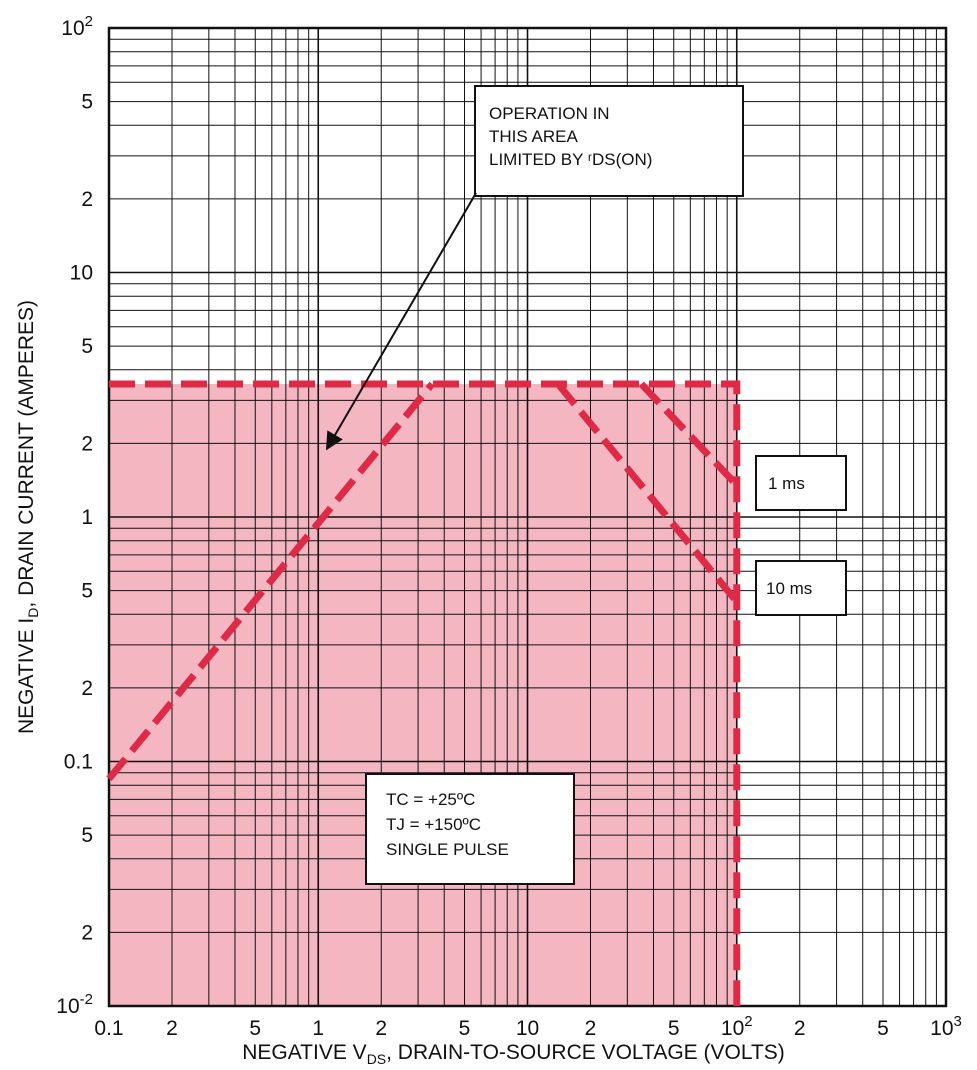 The image size is (977, 1070). Describe the element at coordinates (28, 517) in the screenshot. I see `y-axis-label: NEGATIVE ID, DRAIN CURRENT (AMPERES)` at that location.